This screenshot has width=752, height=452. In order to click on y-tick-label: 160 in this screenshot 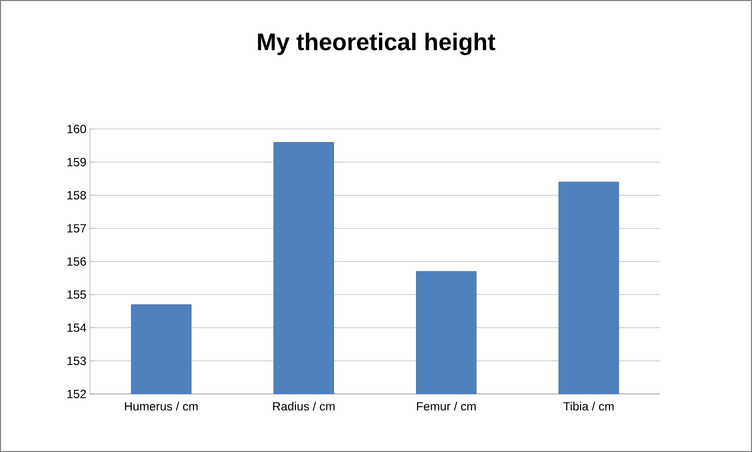, I will do `click(76, 129)`.